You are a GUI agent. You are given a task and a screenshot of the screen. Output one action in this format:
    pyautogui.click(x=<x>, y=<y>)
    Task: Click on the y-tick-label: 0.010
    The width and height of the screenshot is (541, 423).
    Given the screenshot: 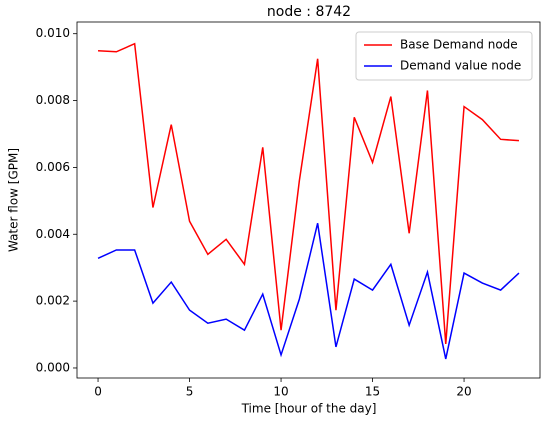 What is the action you would take?
    pyautogui.click(x=53, y=33)
    